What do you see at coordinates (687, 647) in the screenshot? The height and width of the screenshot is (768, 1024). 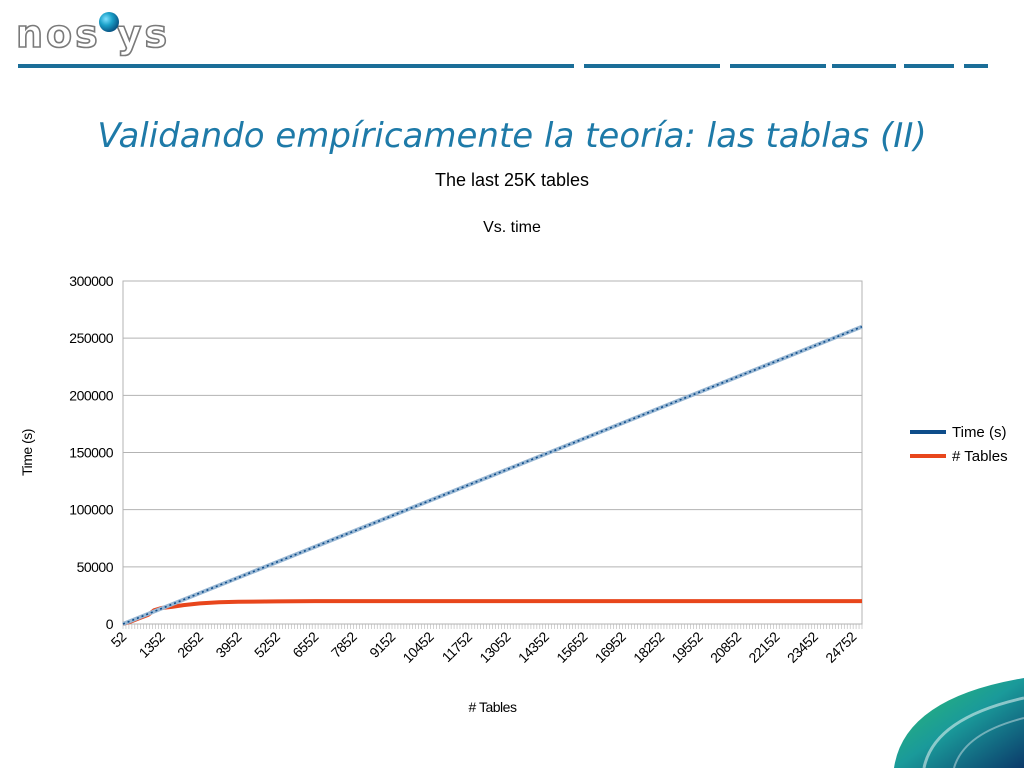 I see `x-tick-label: 19552` at bounding box center [687, 647].